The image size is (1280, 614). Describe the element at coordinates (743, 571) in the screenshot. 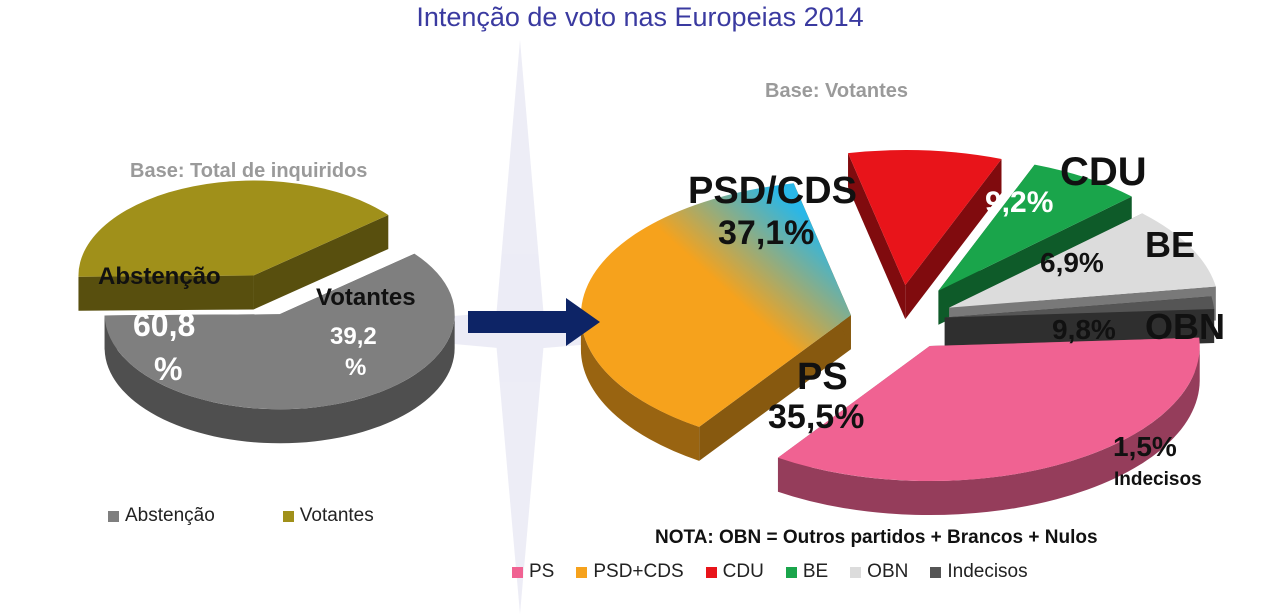

I see `legend-label: CDU` at that location.